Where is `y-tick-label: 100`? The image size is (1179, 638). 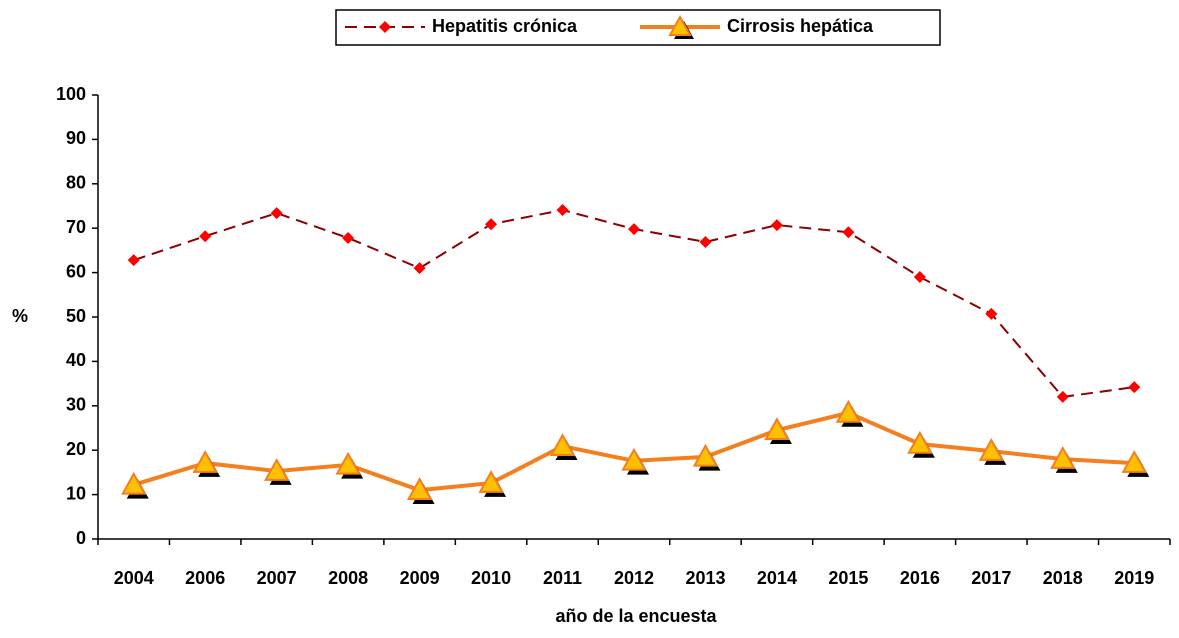
y-tick-label: 100 is located at coordinates (71, 94).